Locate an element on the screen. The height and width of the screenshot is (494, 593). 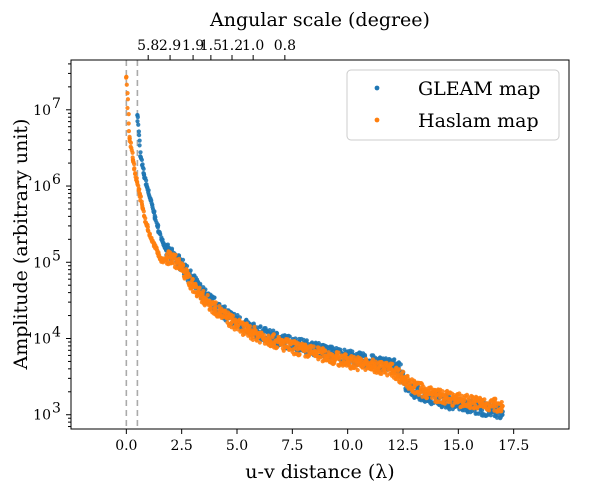
top-tick-label-3: 1.5 is located at coordinates (211, 46).